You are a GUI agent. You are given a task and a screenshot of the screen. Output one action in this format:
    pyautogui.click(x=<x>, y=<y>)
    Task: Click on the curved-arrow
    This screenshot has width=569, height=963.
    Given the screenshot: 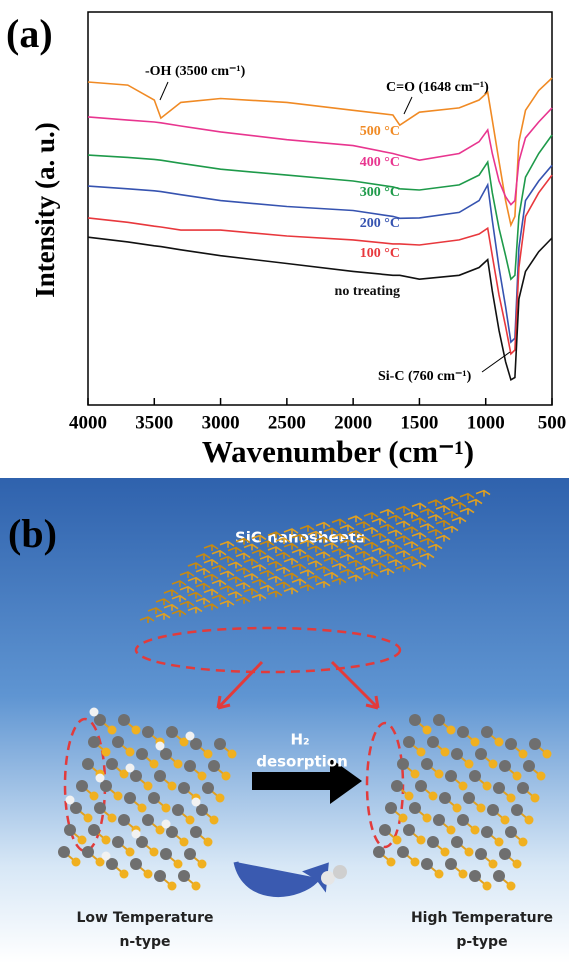 What is the action you would take?
    pyautogui.click(x=281, y=879)
    